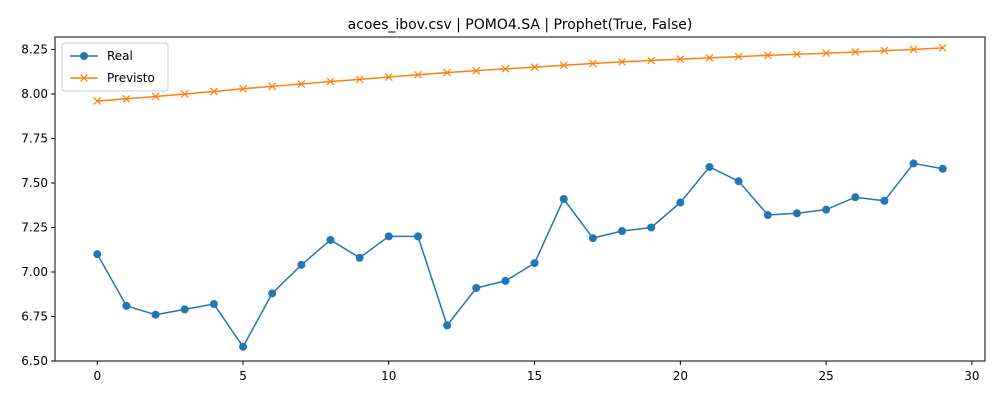  What do you see at coordinates (34, 49) in the screenshot?
I see `y-tick-label: 8.25` at bounding box center [34, 49].